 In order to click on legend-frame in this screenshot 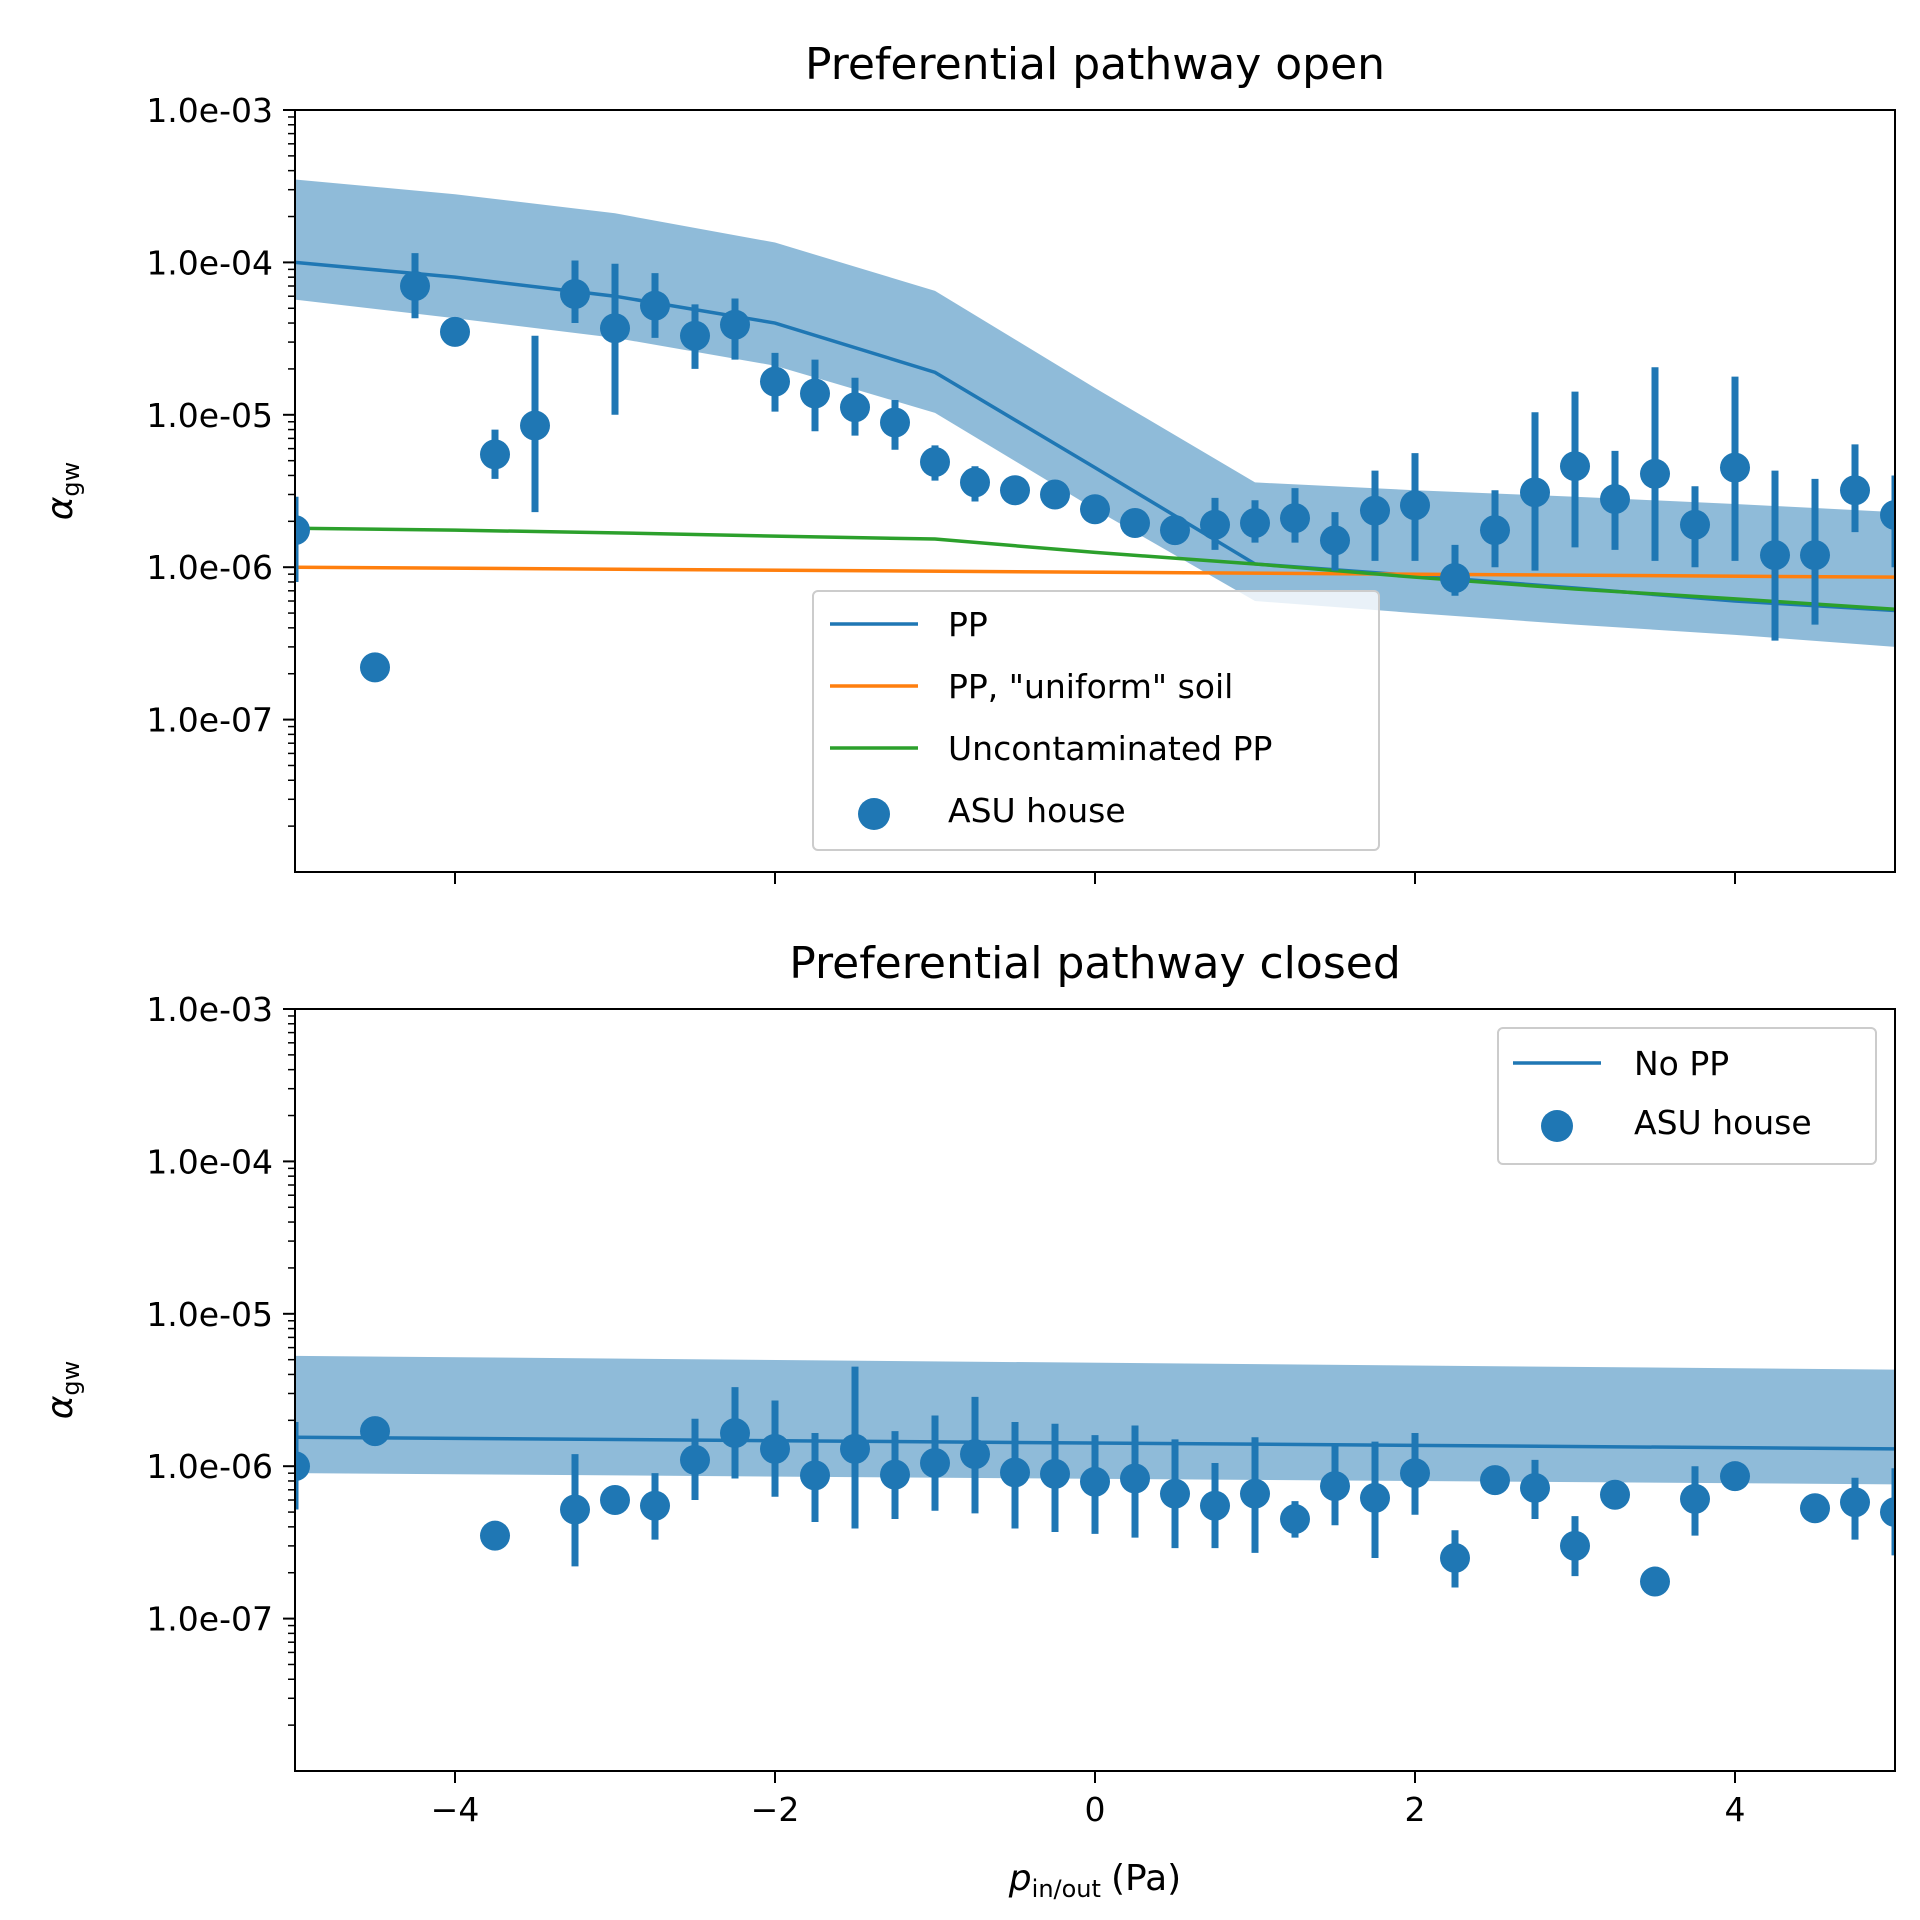, I will do `click(1096, 720)`.